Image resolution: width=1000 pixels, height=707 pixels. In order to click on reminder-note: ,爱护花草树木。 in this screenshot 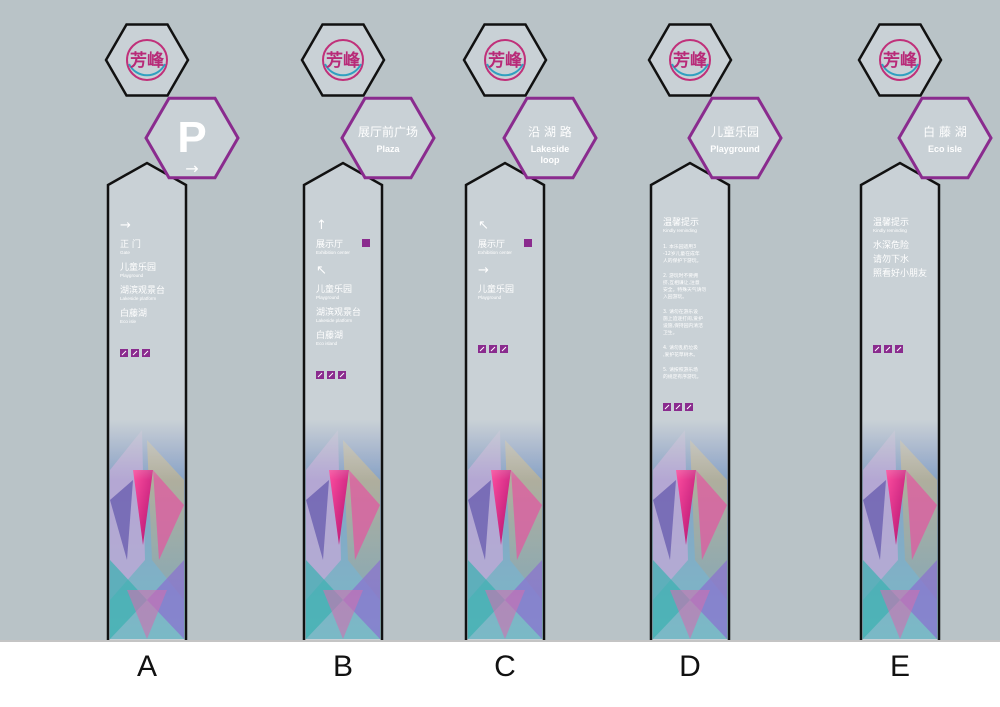, I will do `click(680, 354)`.